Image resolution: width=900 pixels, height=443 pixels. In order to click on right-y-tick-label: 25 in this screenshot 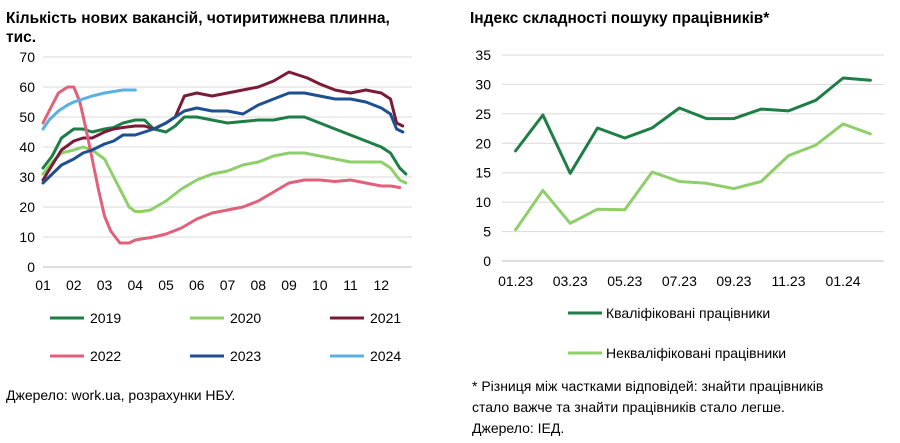, I will do `click(483, 114)`.